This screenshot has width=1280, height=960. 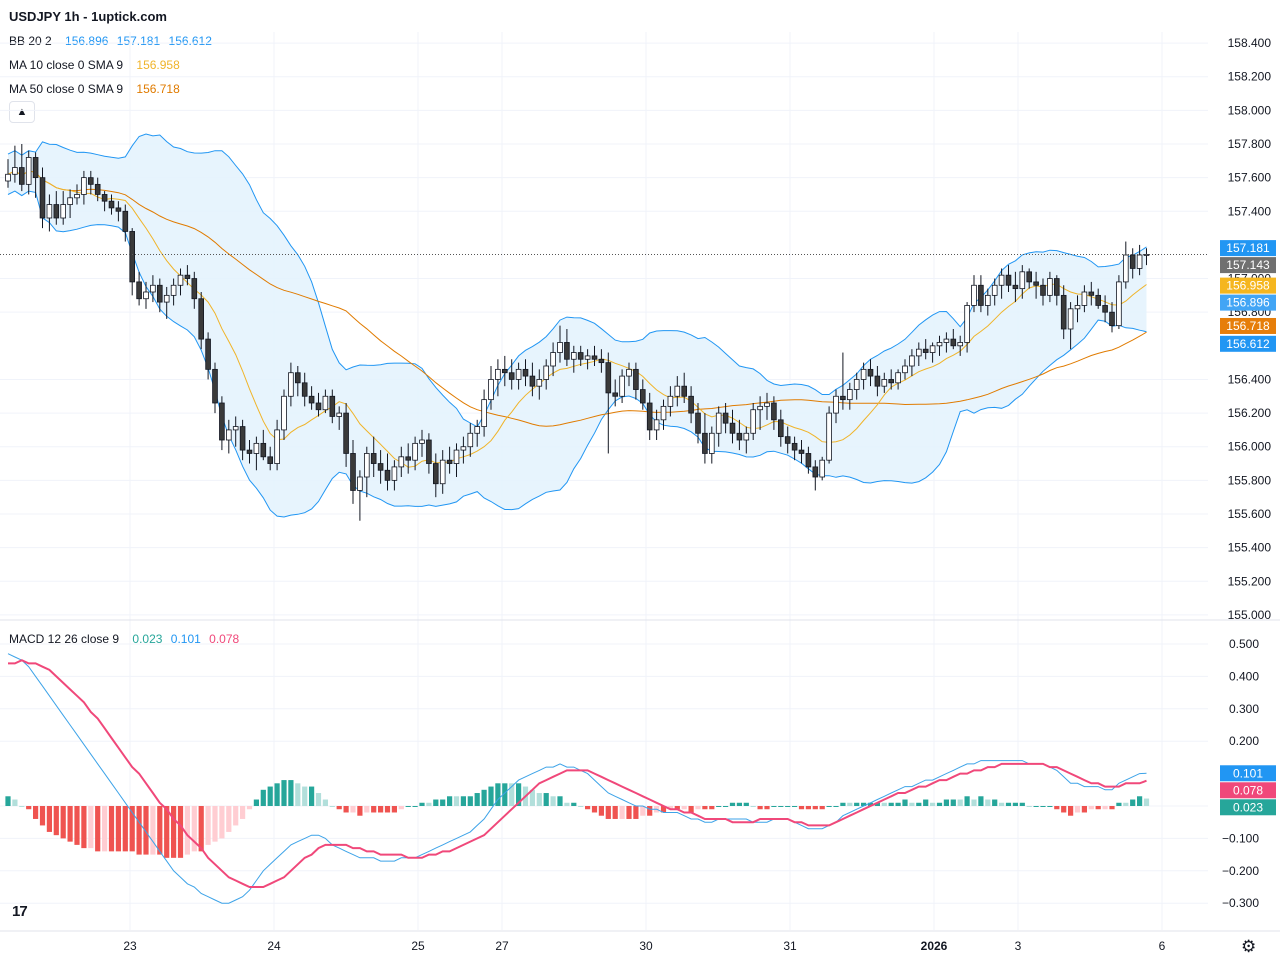 What do you see at coordinates (64, 639) in the screenshot?
I see `macd-legend-name: MACD 12 26 close 9` at bounding box center [64, 639].